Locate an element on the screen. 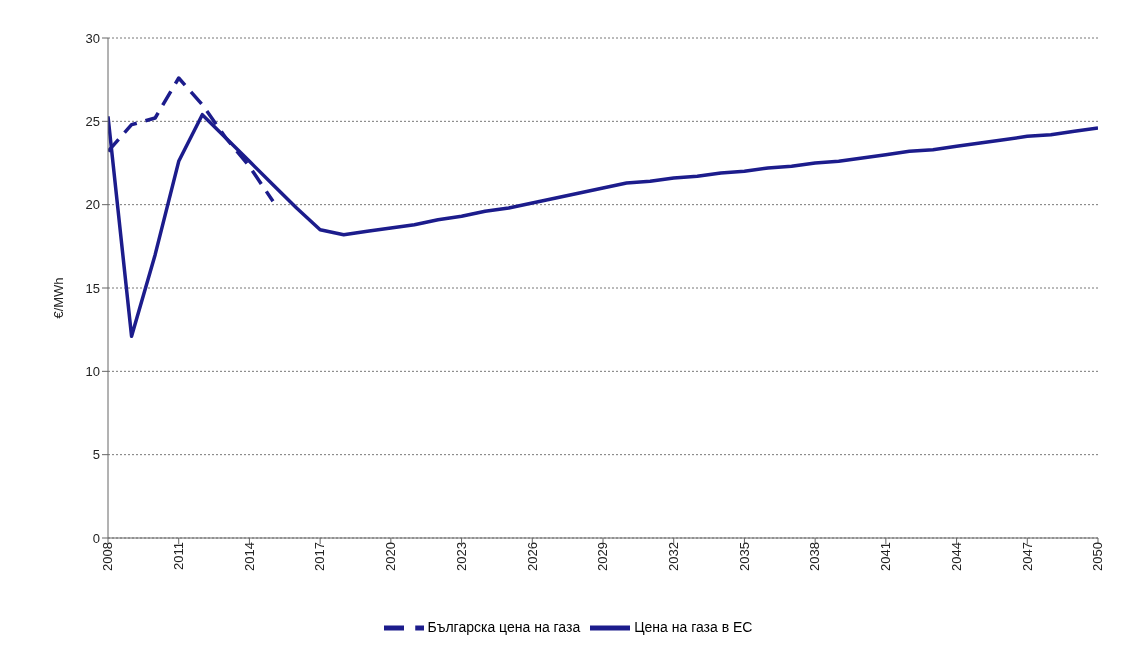  y-tick-label: 25 is located at coordinates (92, 121).